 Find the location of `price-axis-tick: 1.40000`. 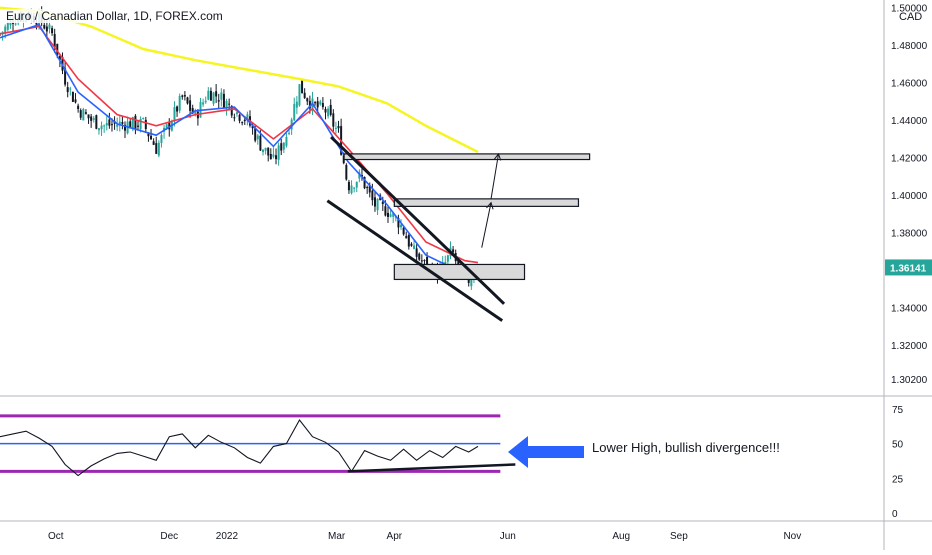

price-axis-tick: 1.40000 is located at coordinates (909, 196).